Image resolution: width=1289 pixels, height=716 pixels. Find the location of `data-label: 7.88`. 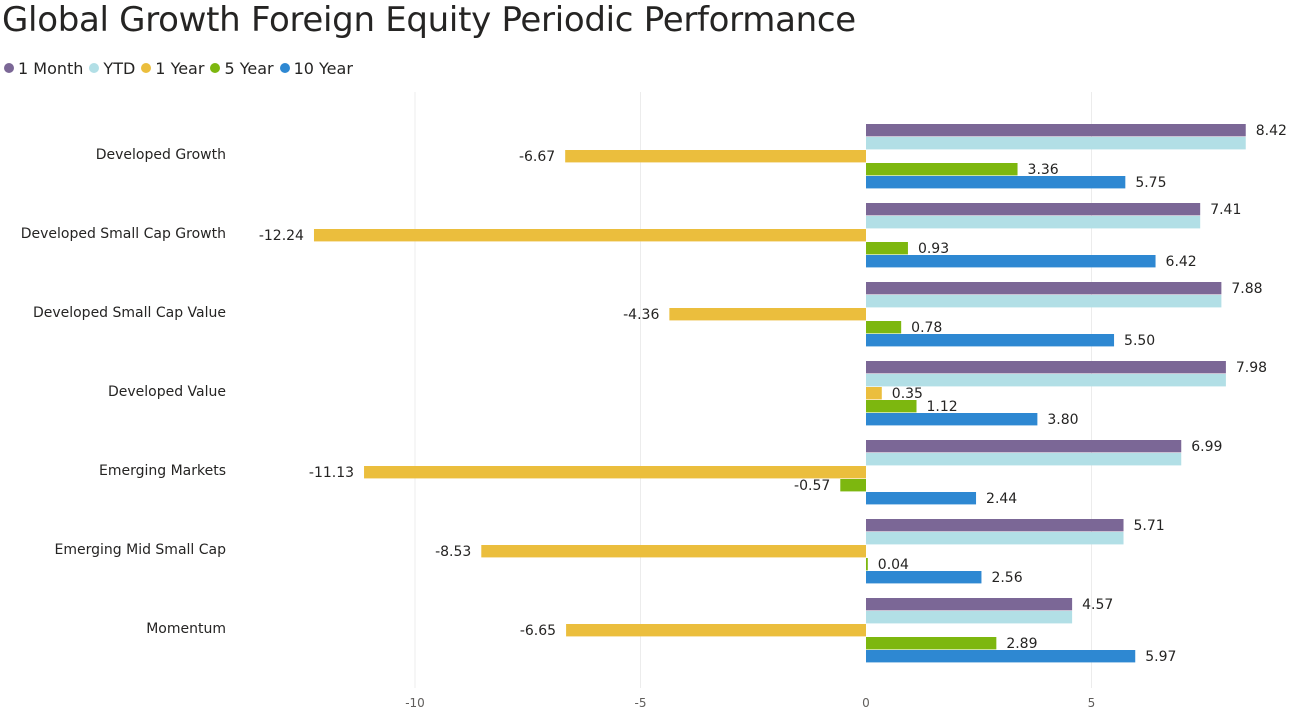

data-label: 7.88 is located at coordinates (1246, 289).